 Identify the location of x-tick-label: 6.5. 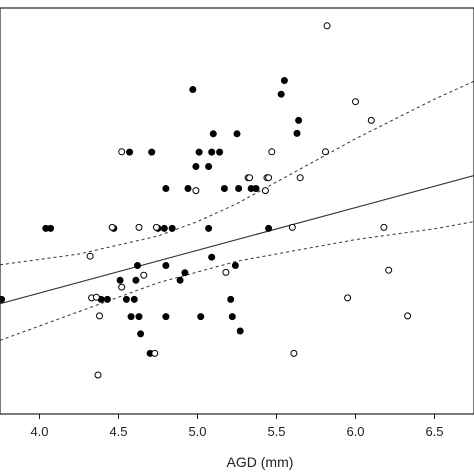
(434, 431).